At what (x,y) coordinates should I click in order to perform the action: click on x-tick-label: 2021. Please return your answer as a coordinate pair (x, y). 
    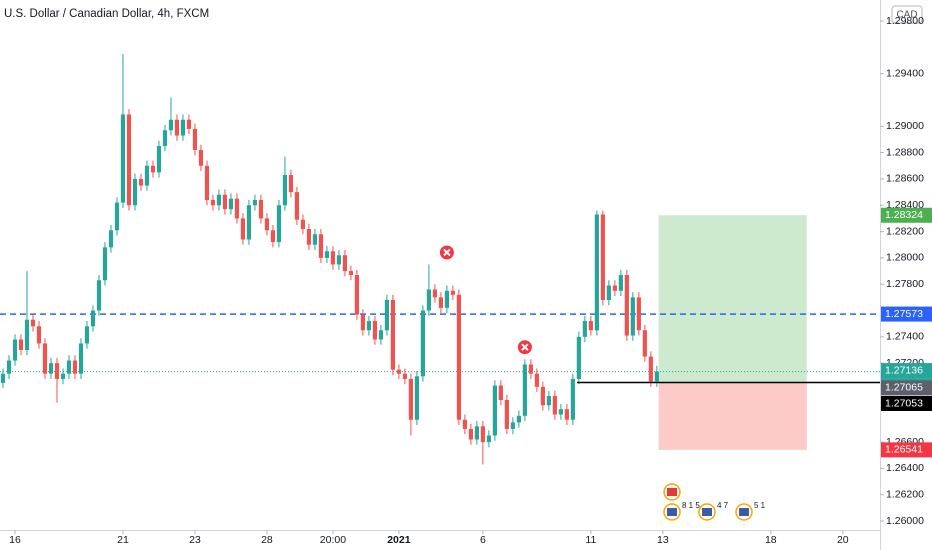
    Looking at the image, I should click on (399, 540).